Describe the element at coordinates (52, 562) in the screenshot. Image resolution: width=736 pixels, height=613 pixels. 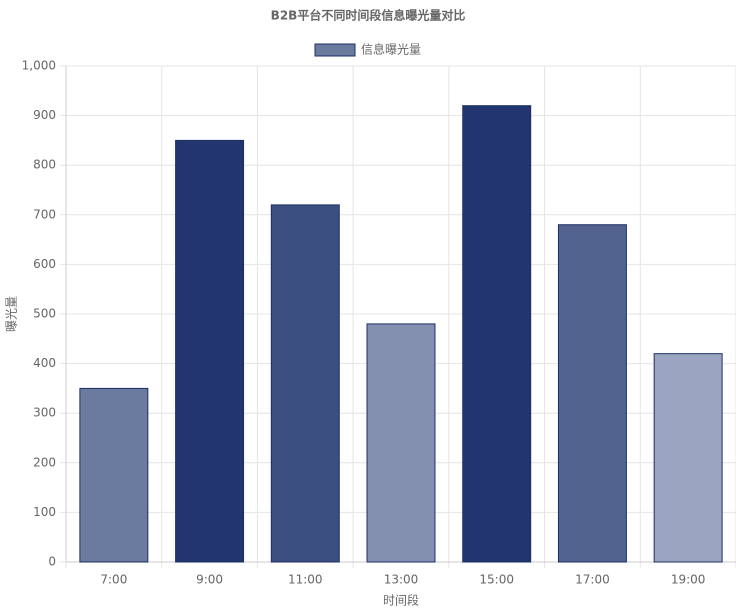
I see `y-tick-label: 0` at that location.